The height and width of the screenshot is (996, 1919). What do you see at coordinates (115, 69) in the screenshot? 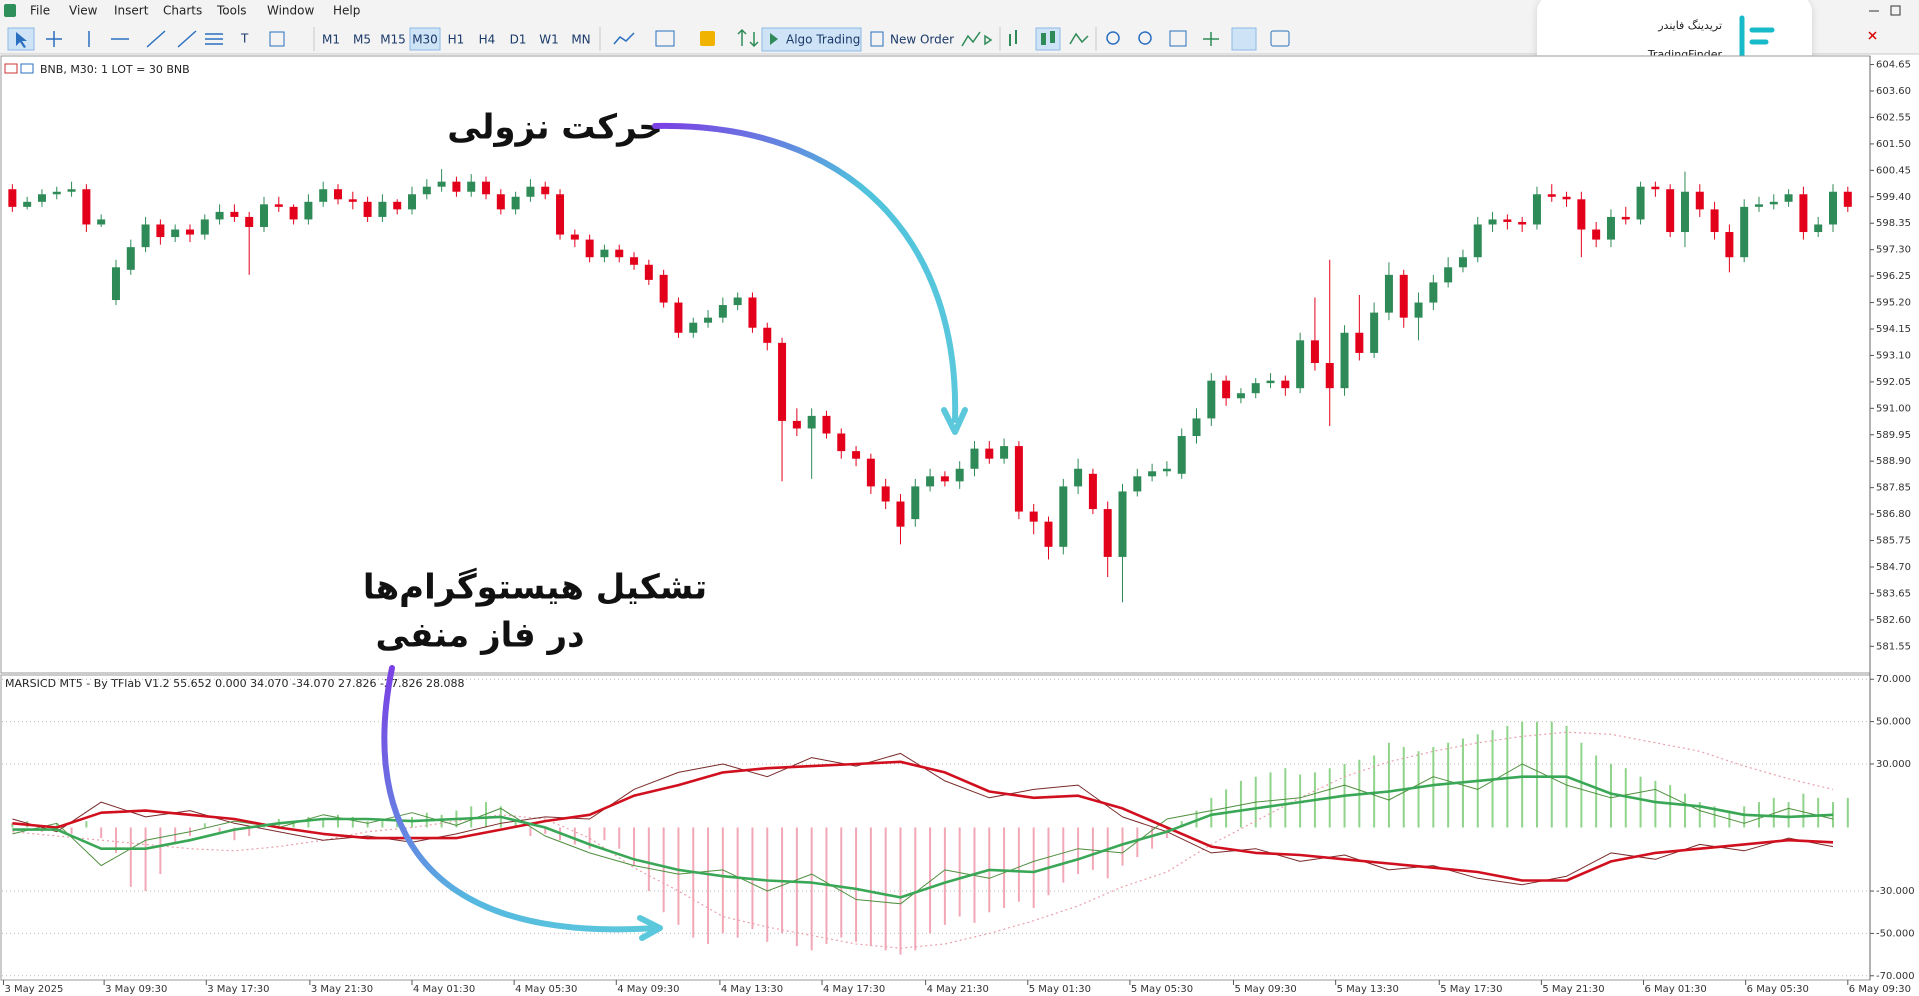
I see `pane-title: BNB, M30: 1 LOT = 30 BNB` at bounding box center [115, 69].